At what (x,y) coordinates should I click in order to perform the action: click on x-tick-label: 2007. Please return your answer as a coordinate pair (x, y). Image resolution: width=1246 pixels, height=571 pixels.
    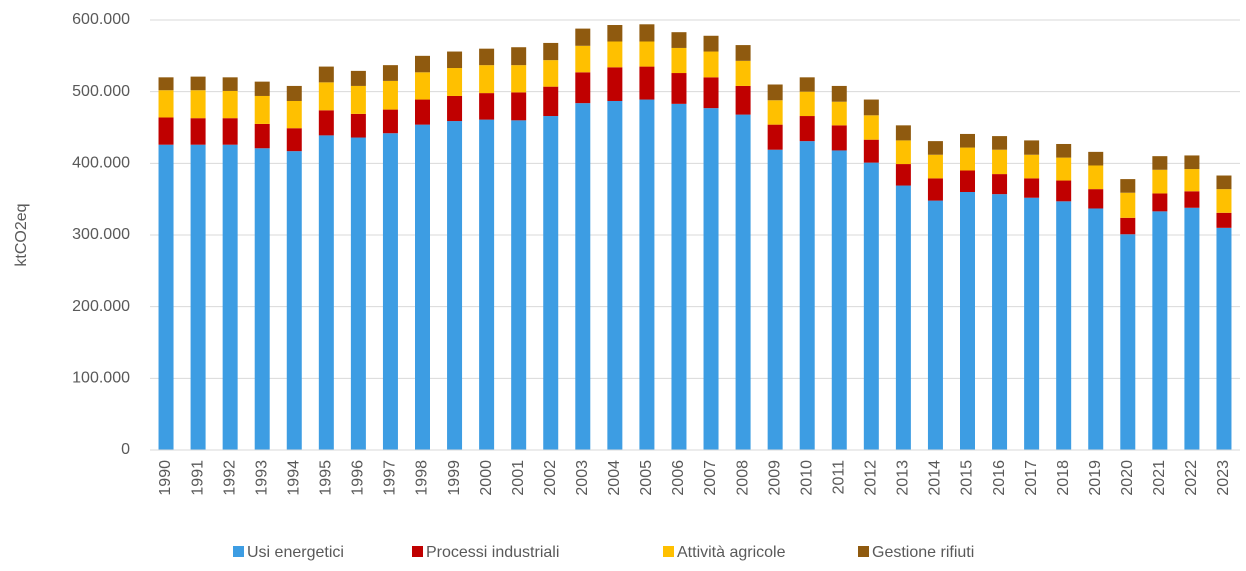
    Looking at the image, I should click on (710, 478).